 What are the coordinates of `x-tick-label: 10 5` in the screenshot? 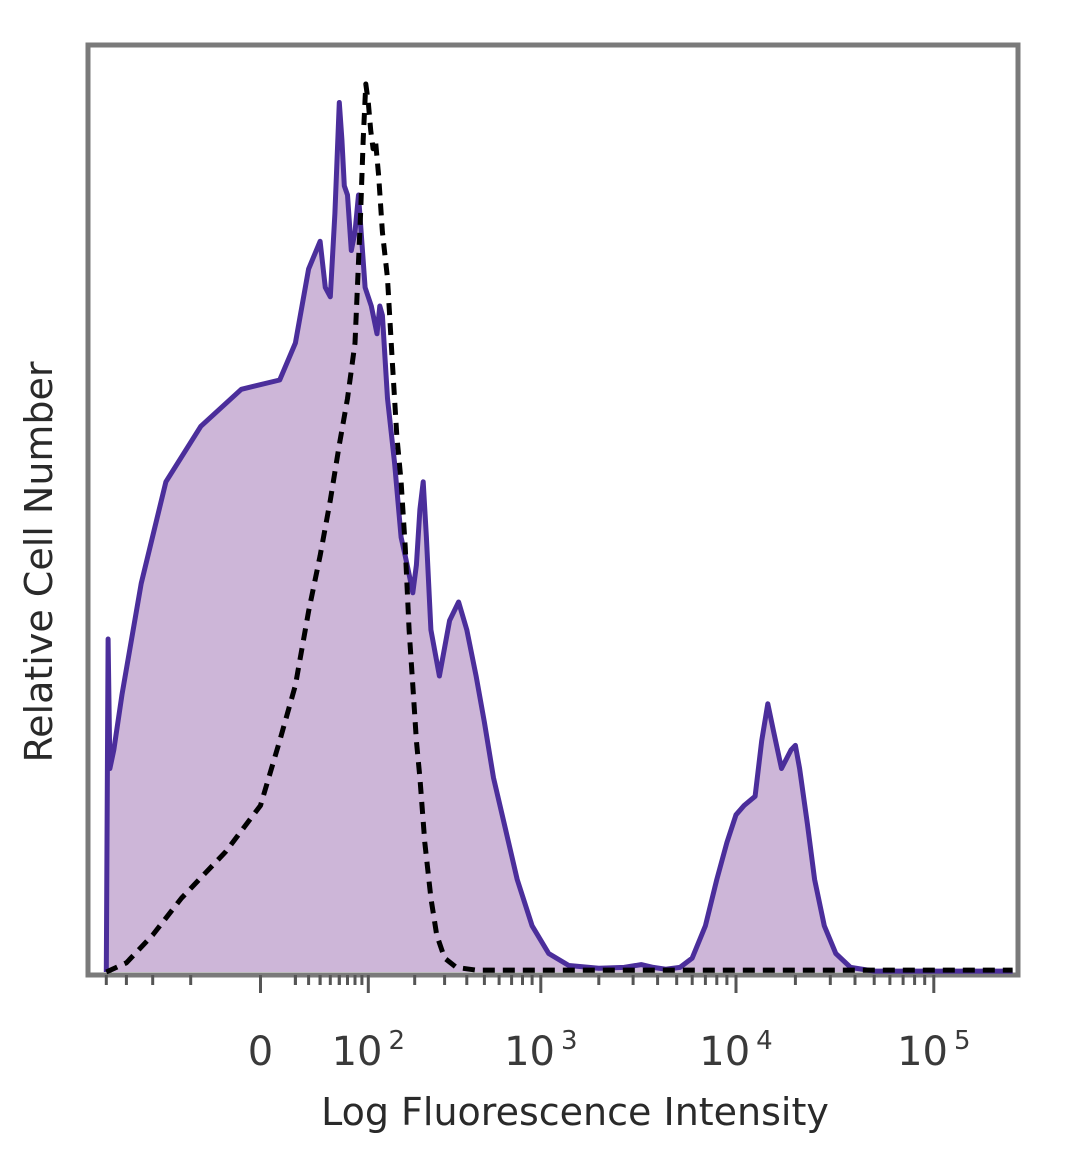 It's located at (933, 1050).